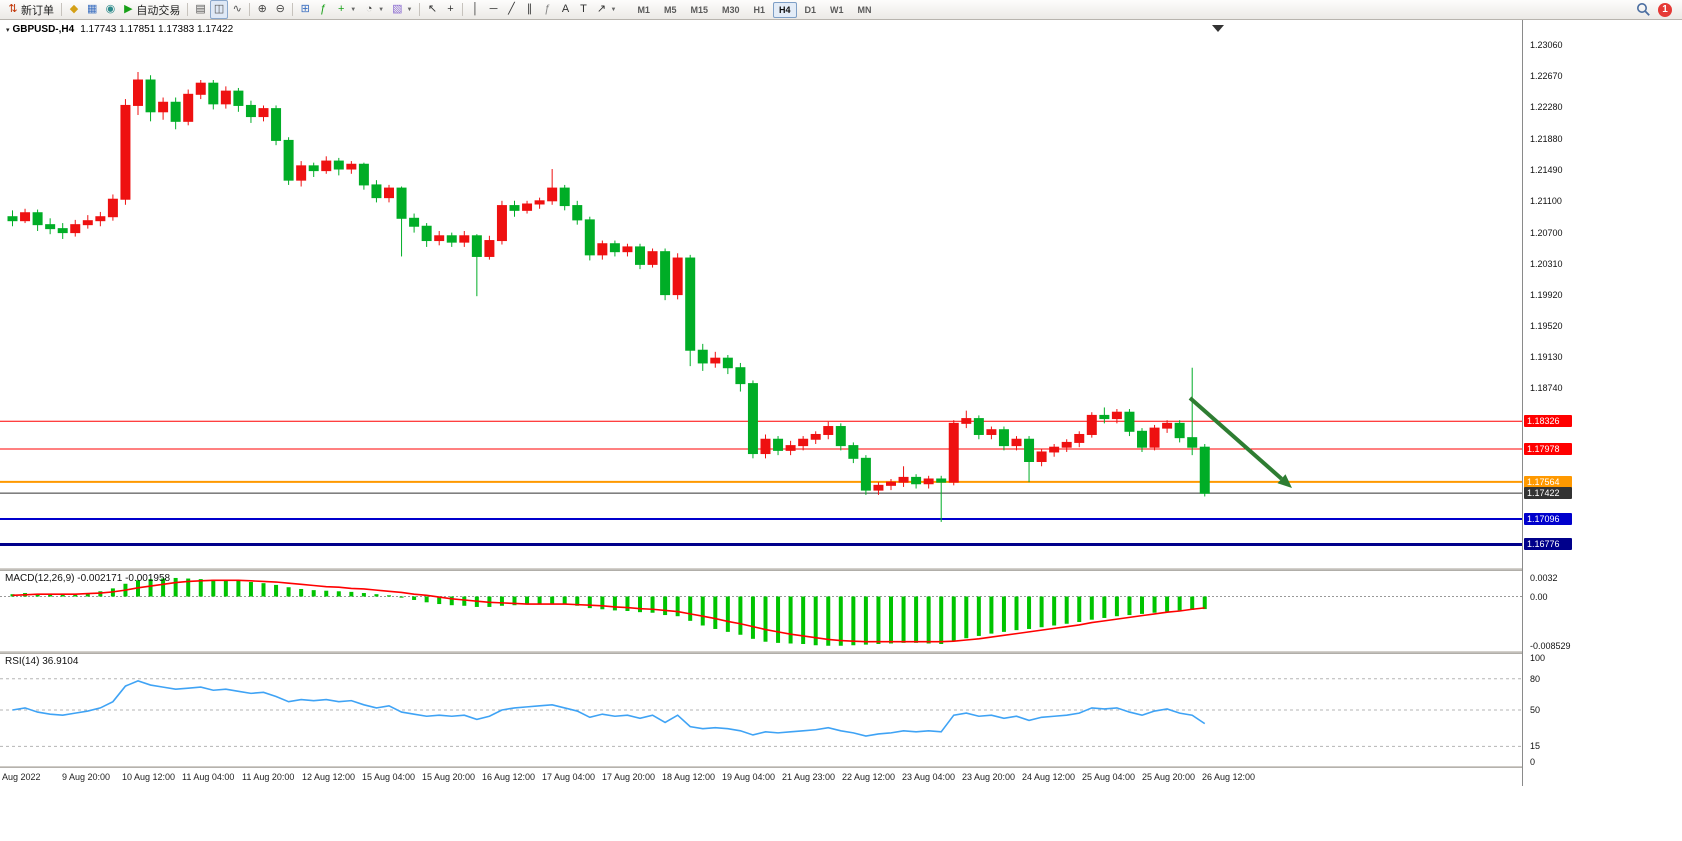  I want to click on bar-chart-mode-button: ▤, so click(200, 9).